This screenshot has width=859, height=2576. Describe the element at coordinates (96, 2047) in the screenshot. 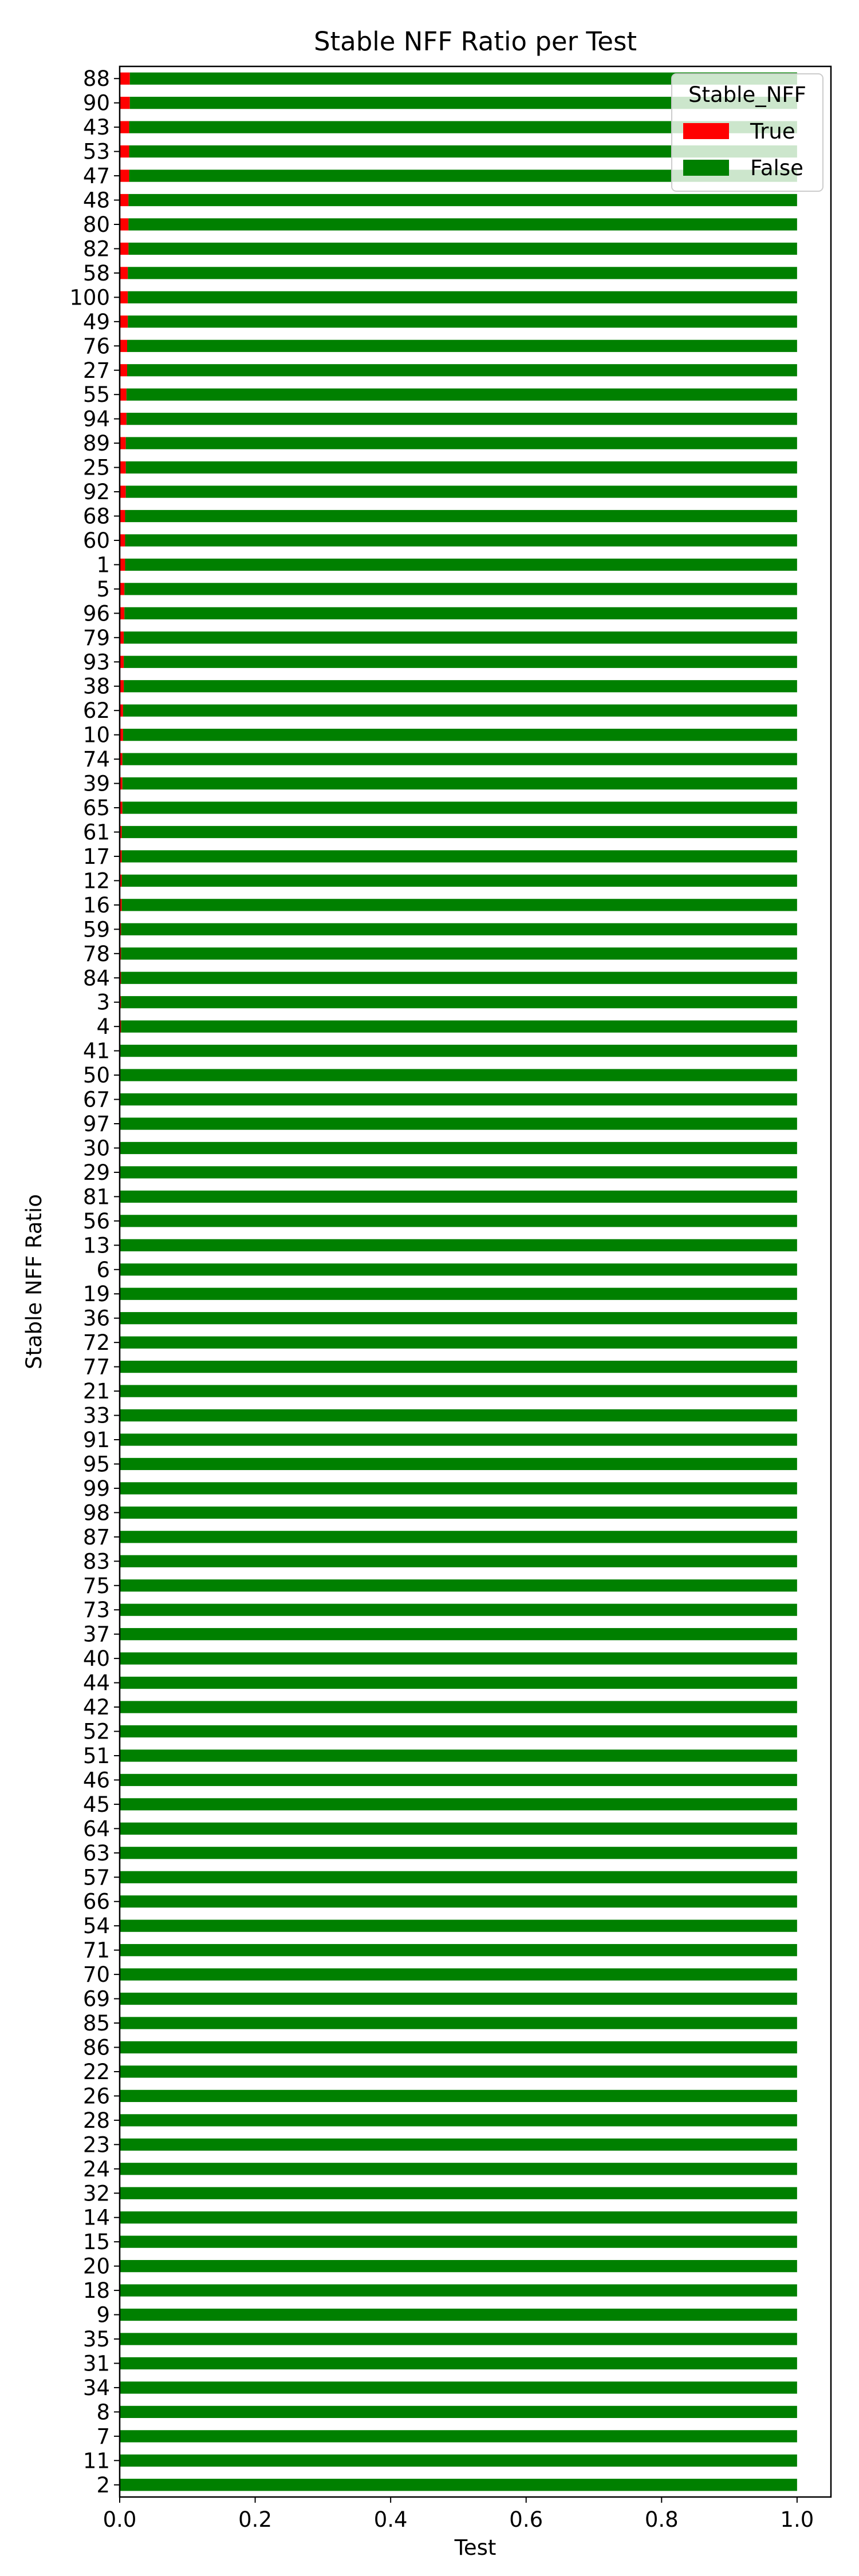

I see `y-tick-label: 86` at that location.